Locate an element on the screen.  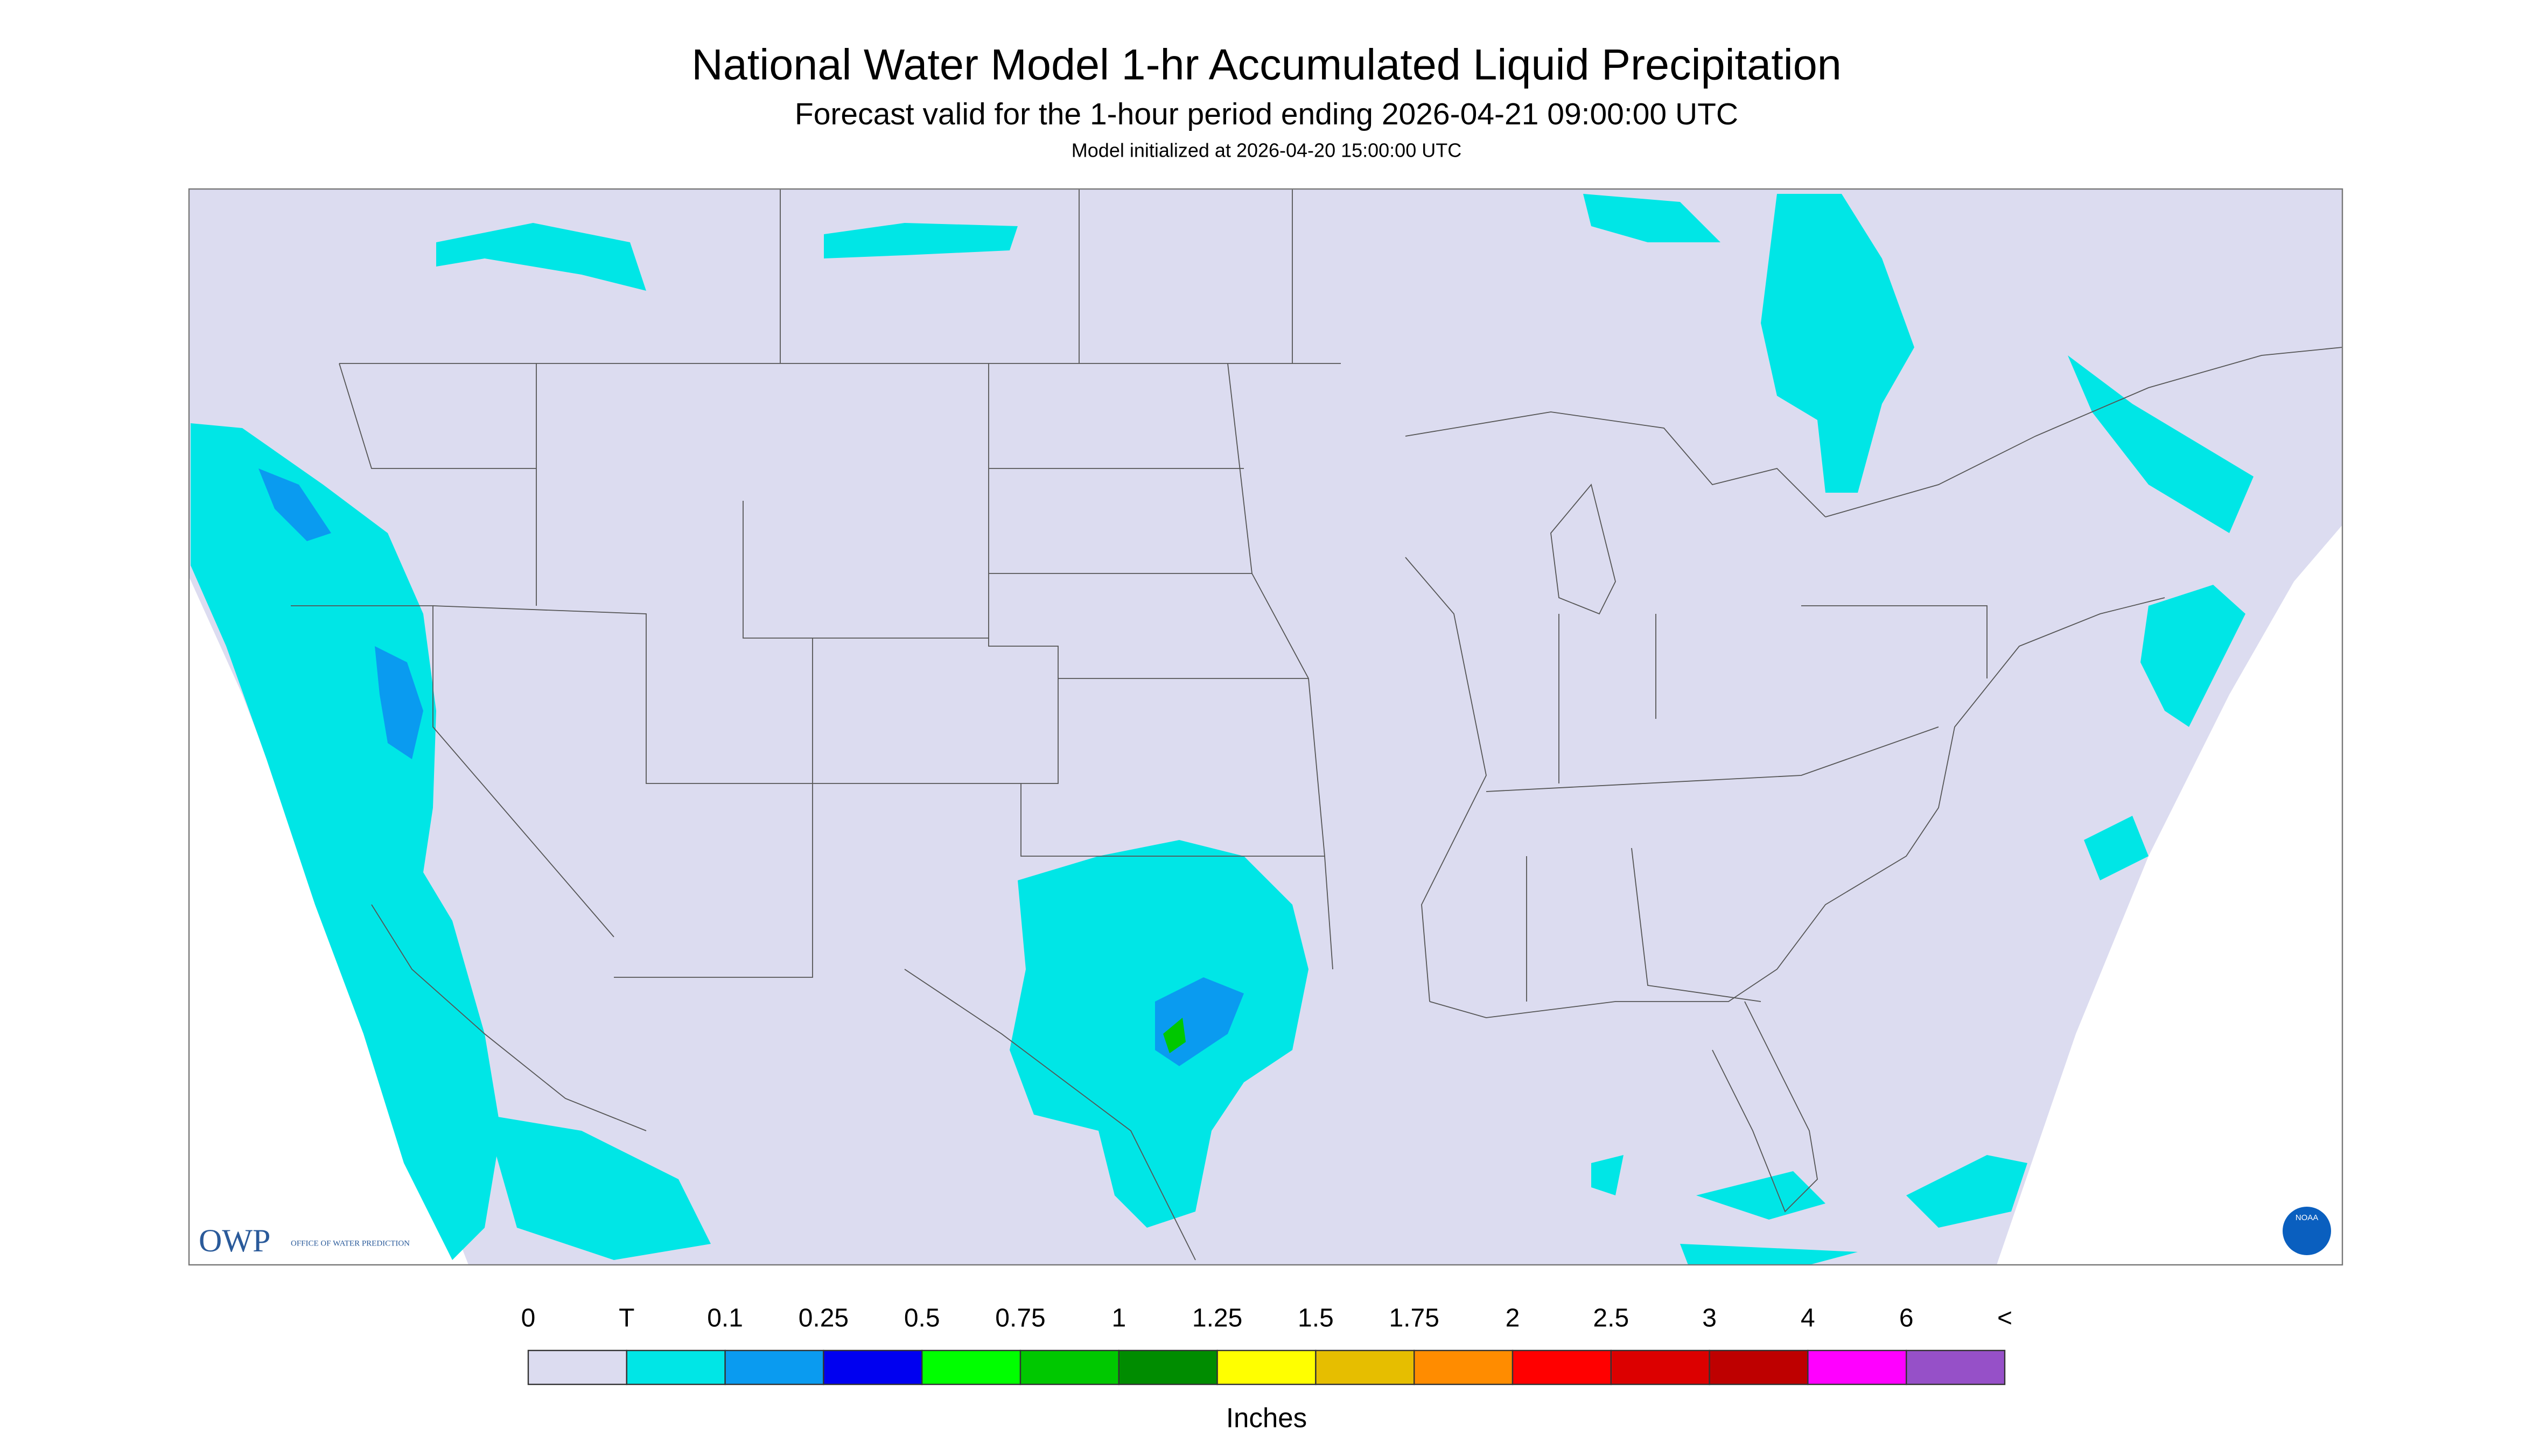
legend-label: 0.25 is located at coordinates (824, 1318).